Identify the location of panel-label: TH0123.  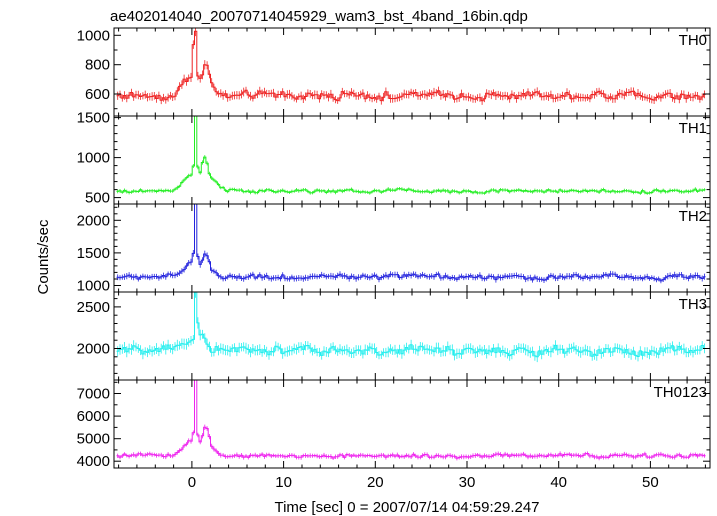
(680, 392).